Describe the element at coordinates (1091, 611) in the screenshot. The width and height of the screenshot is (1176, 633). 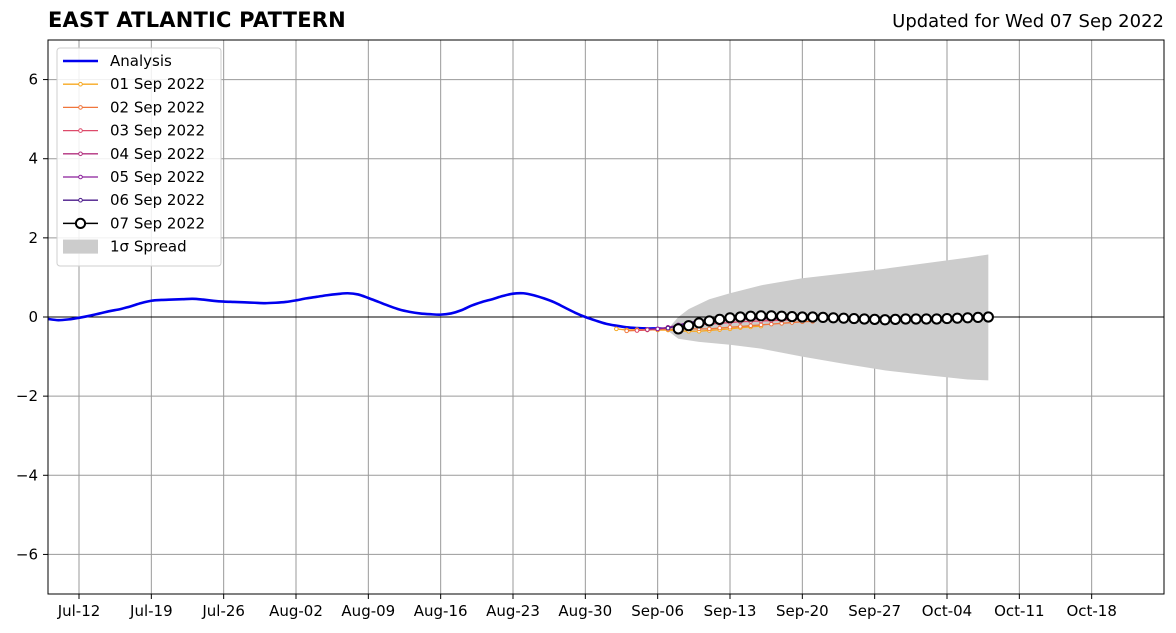
I see `x-tick-label: Oct-18` at that location.